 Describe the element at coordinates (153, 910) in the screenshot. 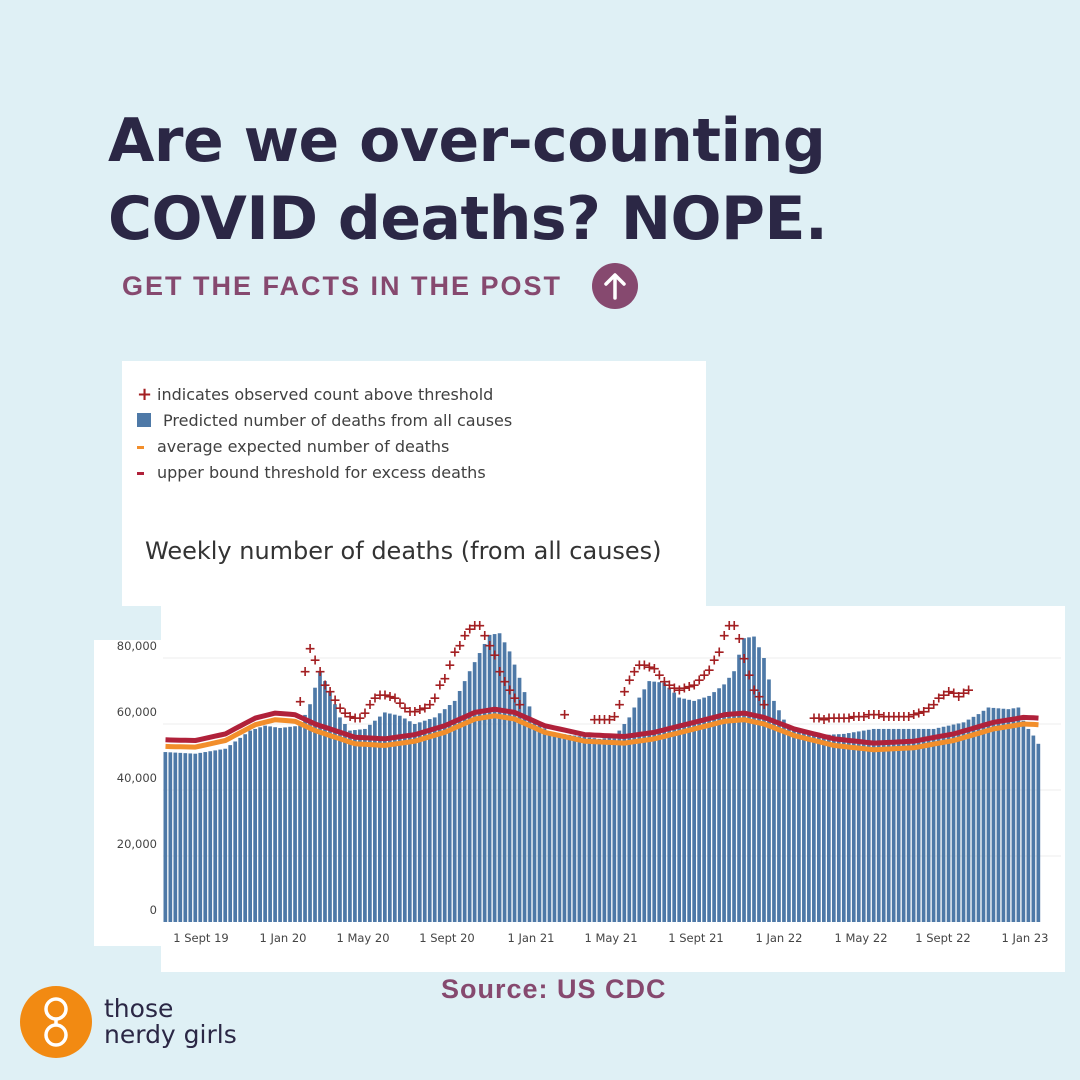

I see `y-tick-label: 0` at that location.